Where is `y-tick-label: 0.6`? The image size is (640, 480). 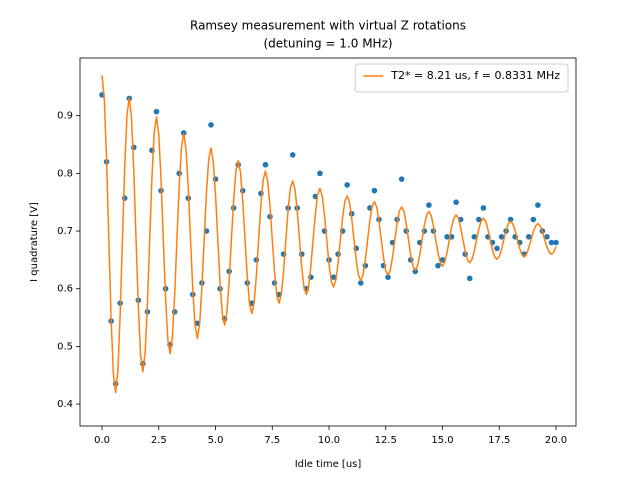 y-tick-label: 0.6 is located at coordinates (65, 289).